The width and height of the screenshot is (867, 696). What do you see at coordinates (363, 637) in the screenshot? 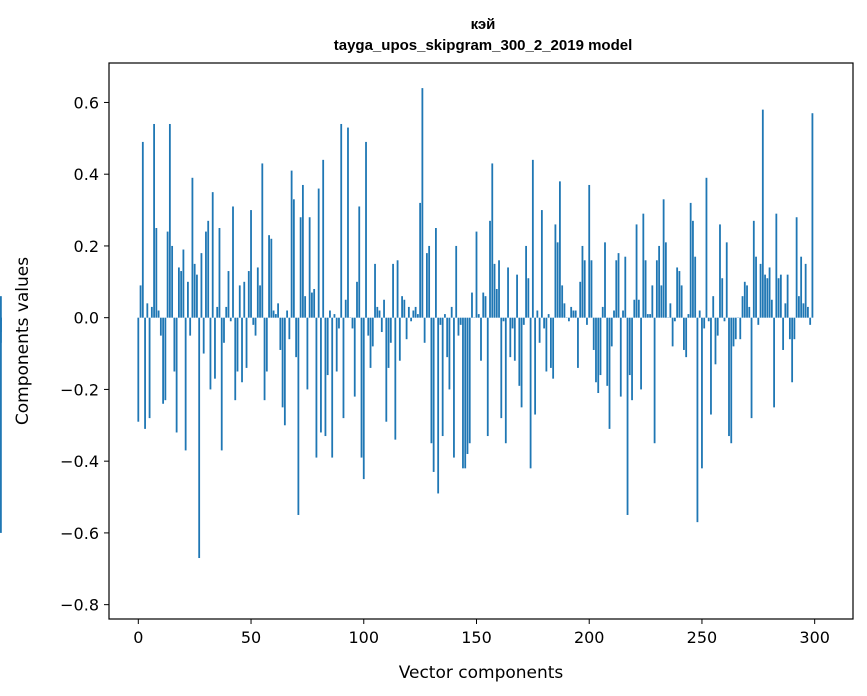
I see `x-tick-label: 100` at bounding box center [363, 637].